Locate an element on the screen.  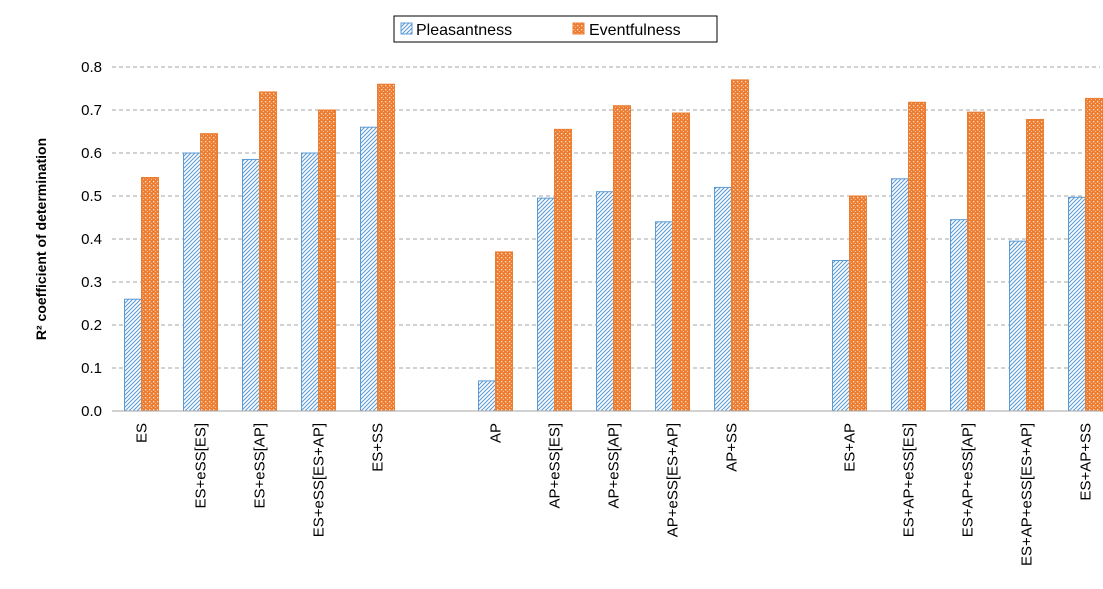
x-tick-label: ES+AP+SS is located at coordinates (1086, 462).